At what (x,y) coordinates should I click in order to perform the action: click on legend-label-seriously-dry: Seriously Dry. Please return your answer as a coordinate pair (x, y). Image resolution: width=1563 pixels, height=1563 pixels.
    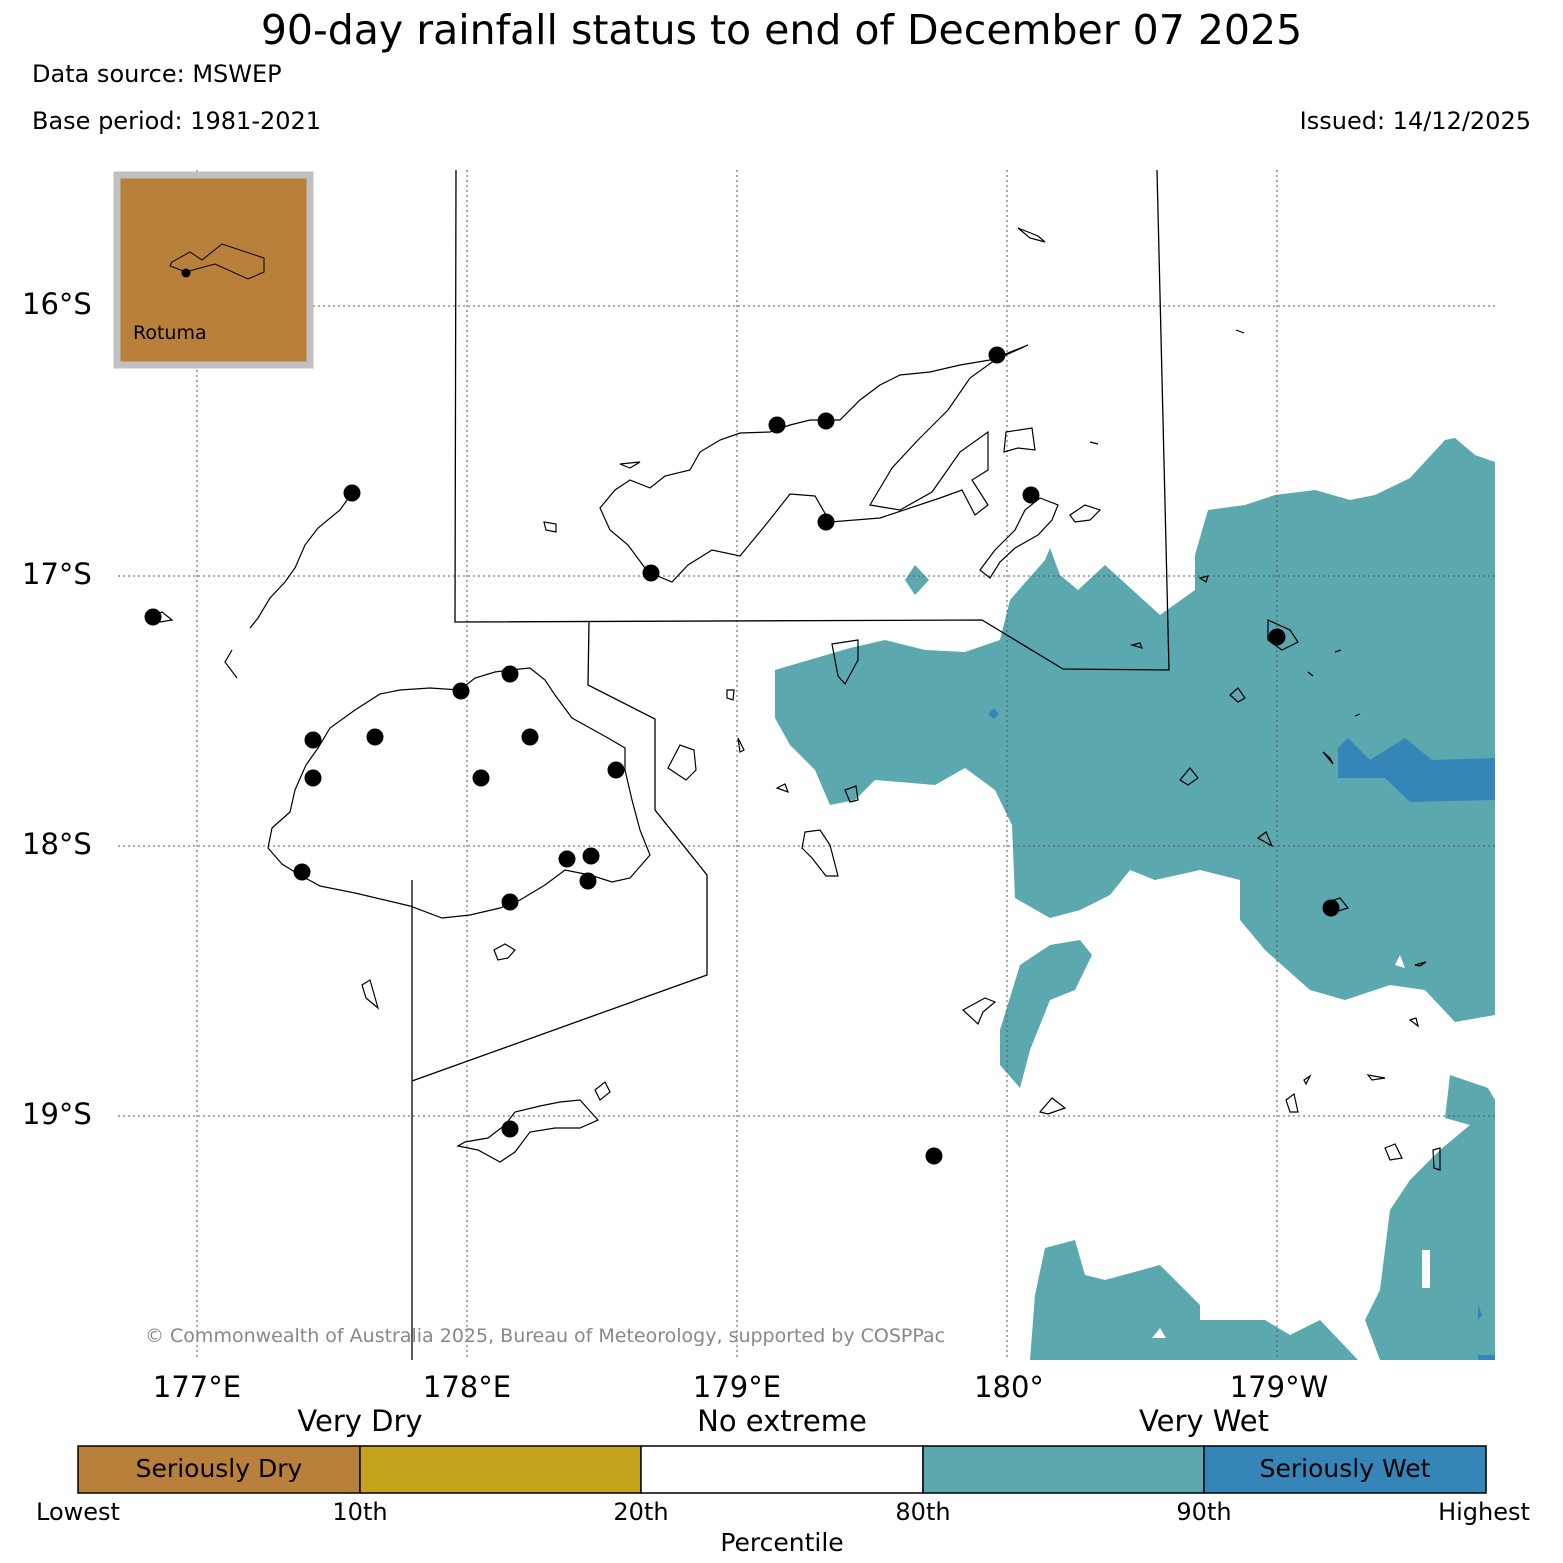
    Looking at the image, I should click on (219, 1468).